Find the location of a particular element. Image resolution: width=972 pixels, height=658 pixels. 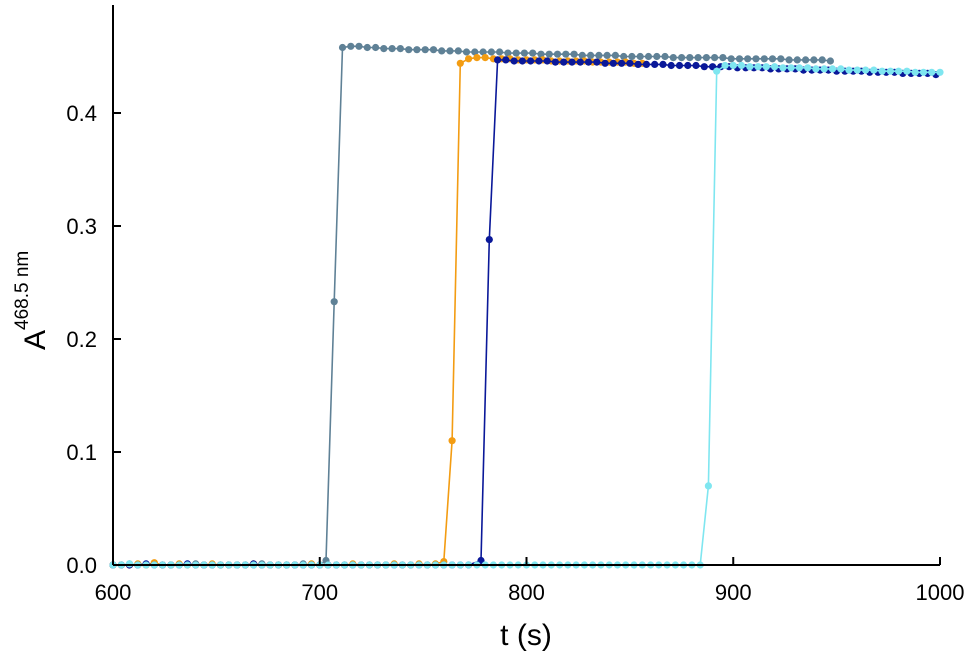

x-tick-label: 600 is located at coordinates (113, 592).